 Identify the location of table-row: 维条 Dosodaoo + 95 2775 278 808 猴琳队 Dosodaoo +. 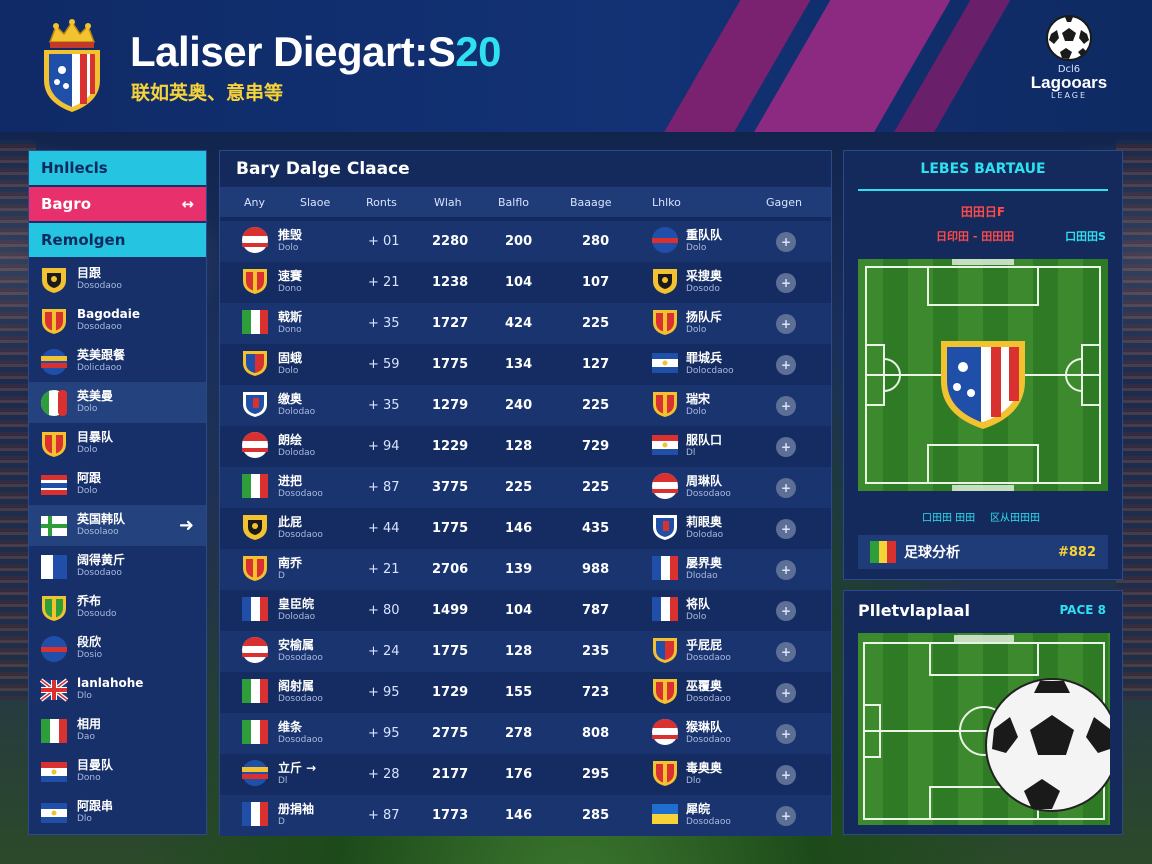
(525, 733).